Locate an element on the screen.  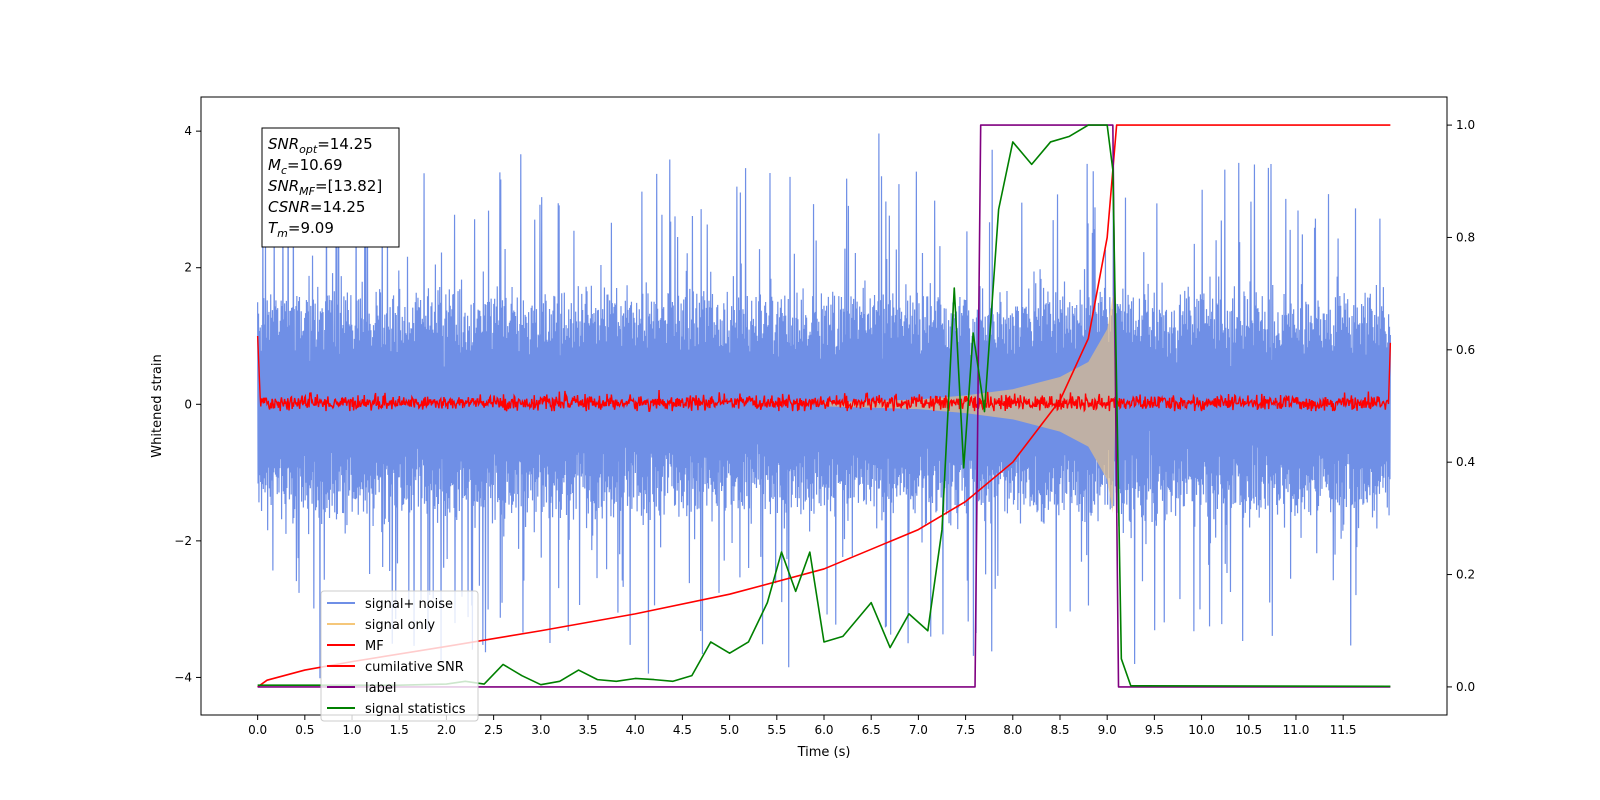
y-axis-left: −4 −2 0 2 4 is located at coordinates (187, 404).